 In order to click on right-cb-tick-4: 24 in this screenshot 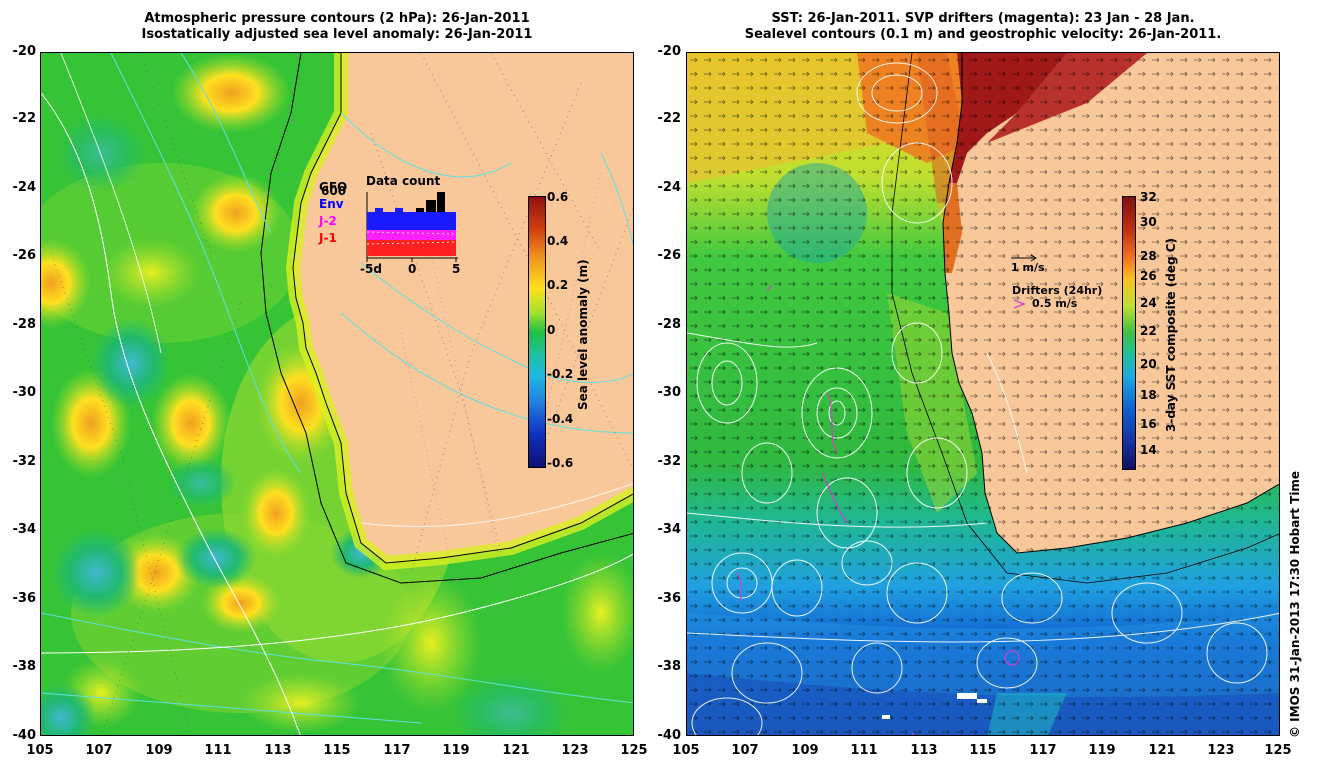, I will do `click(1148, 303)`.